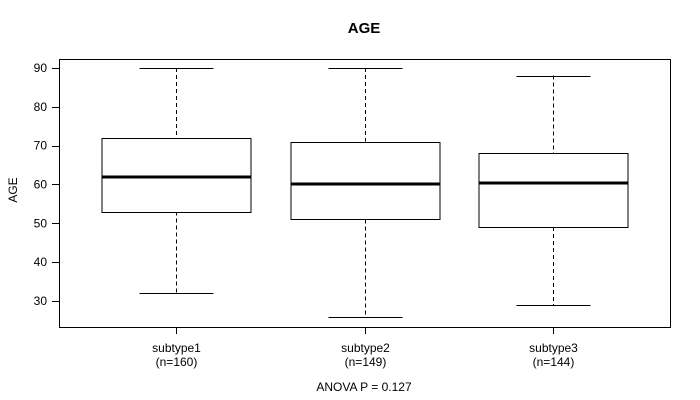 The height and width of the screenshot is (400, 700). What do you see at coordinates (177, 362) in the screenshot?
I see `category-sublabel: (n=160)` at bounding box center [177, 362].